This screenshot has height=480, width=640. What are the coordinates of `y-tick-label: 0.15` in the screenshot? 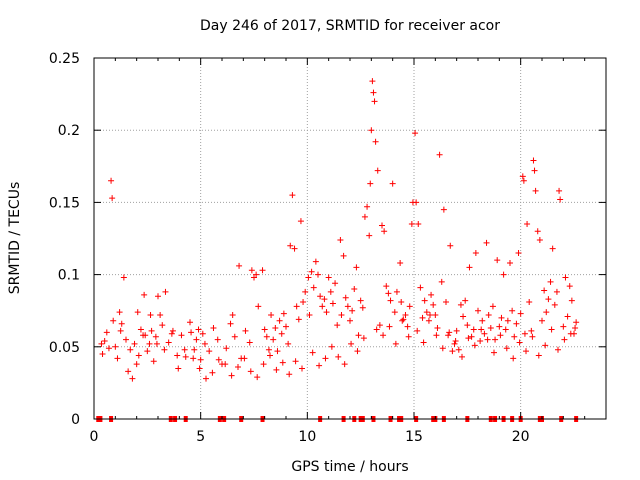 It's located at (64, 203).